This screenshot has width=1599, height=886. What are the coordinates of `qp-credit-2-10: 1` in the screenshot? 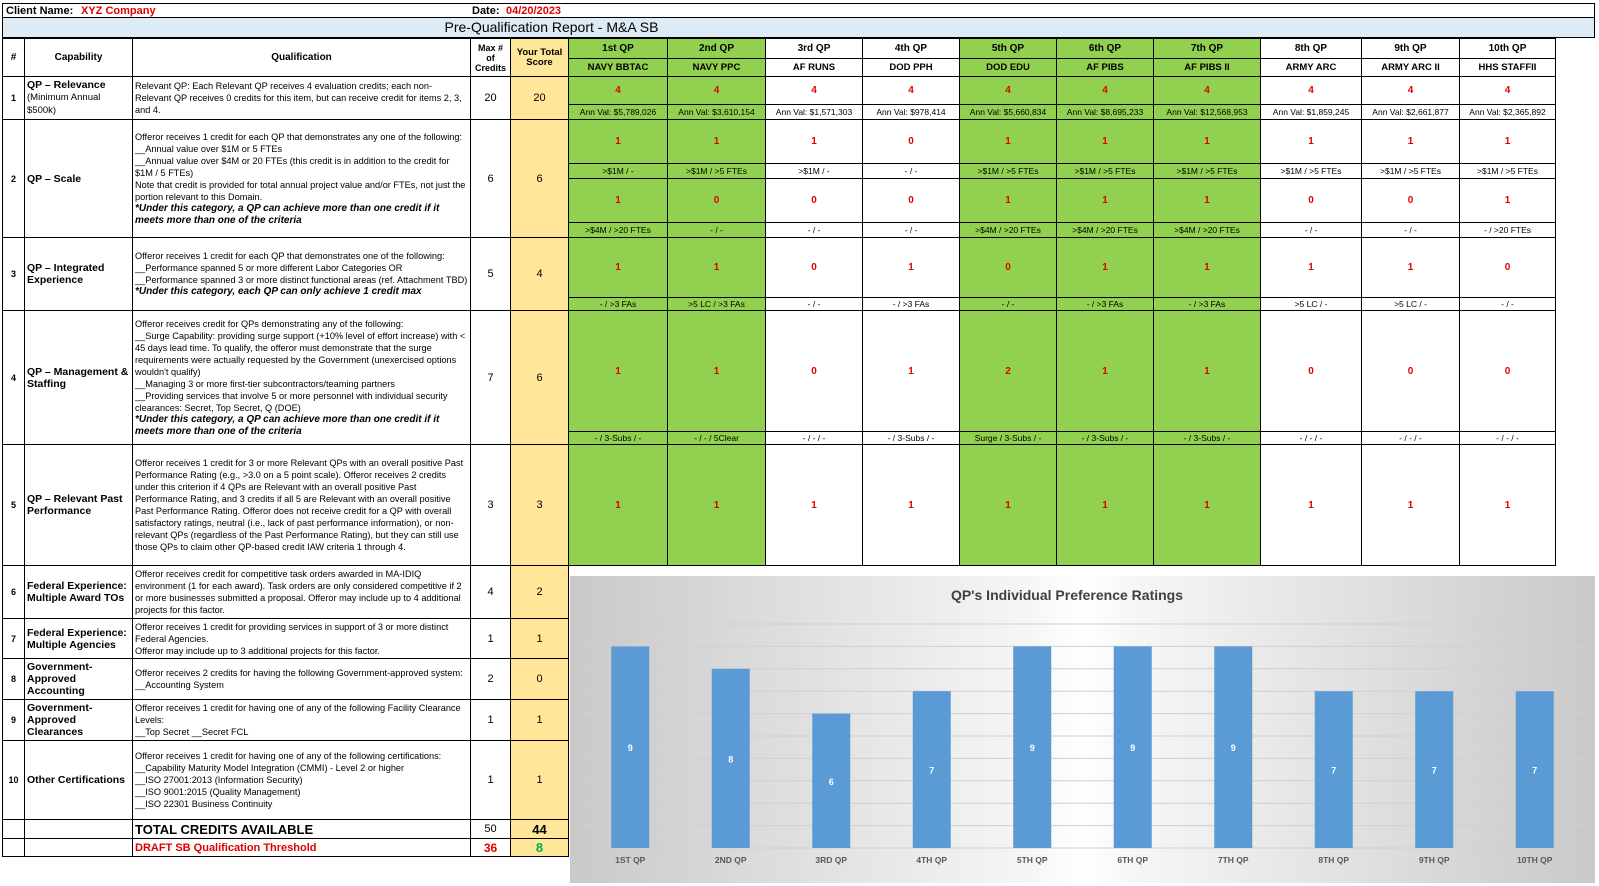 It's located at (1507, 200).